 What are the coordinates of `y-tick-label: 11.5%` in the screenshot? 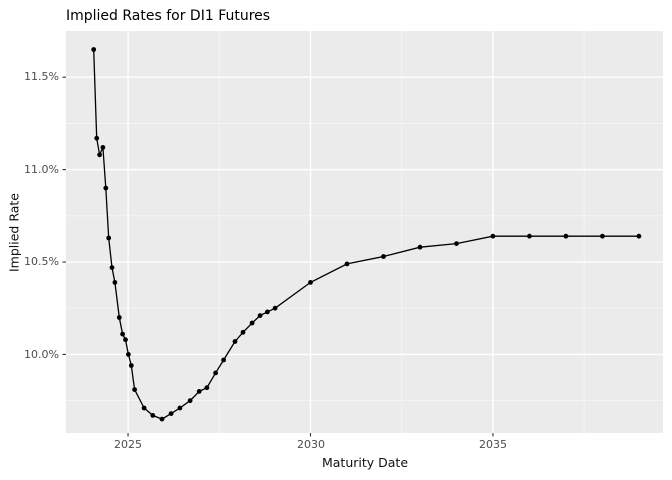 It's located at (41, 76).